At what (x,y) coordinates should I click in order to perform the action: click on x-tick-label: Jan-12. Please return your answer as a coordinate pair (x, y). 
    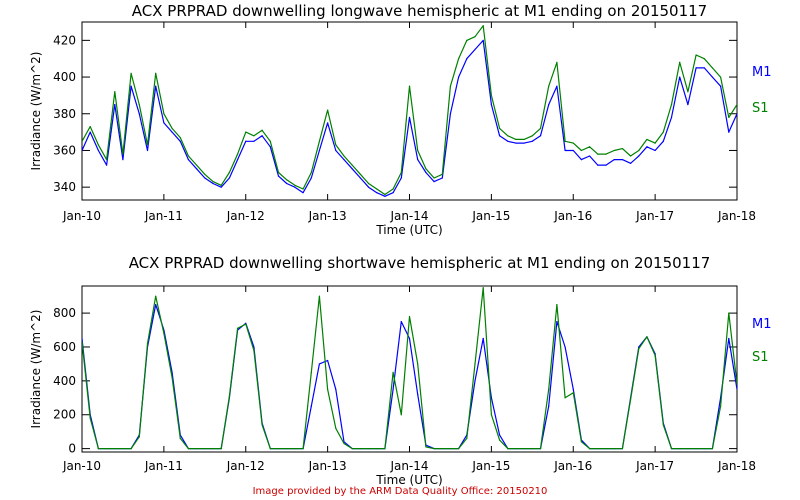
    Looking at the image, I should click on (245, 466).